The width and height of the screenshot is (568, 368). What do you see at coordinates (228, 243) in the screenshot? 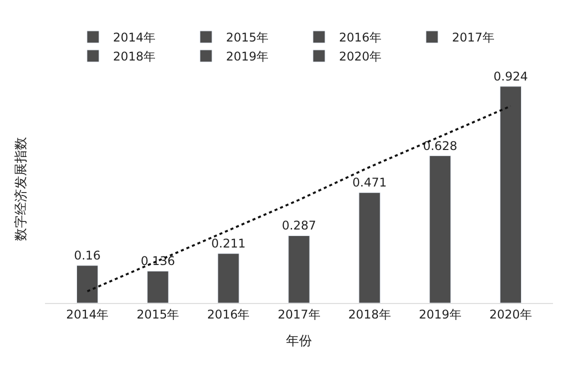
I see `data-label: 0.211` at bounding box center [228, 243].